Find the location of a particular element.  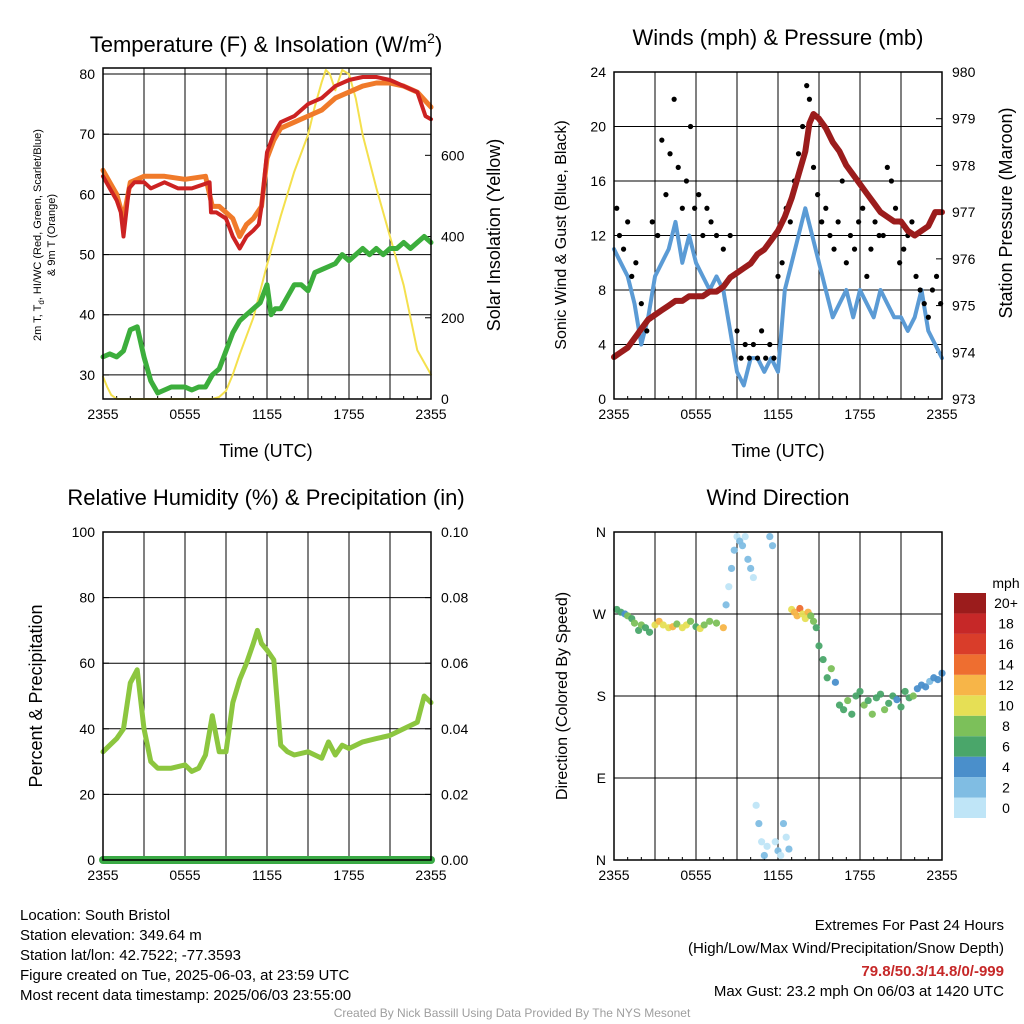

location-text: Location: South Bristol is located at coordinates (95, 915).